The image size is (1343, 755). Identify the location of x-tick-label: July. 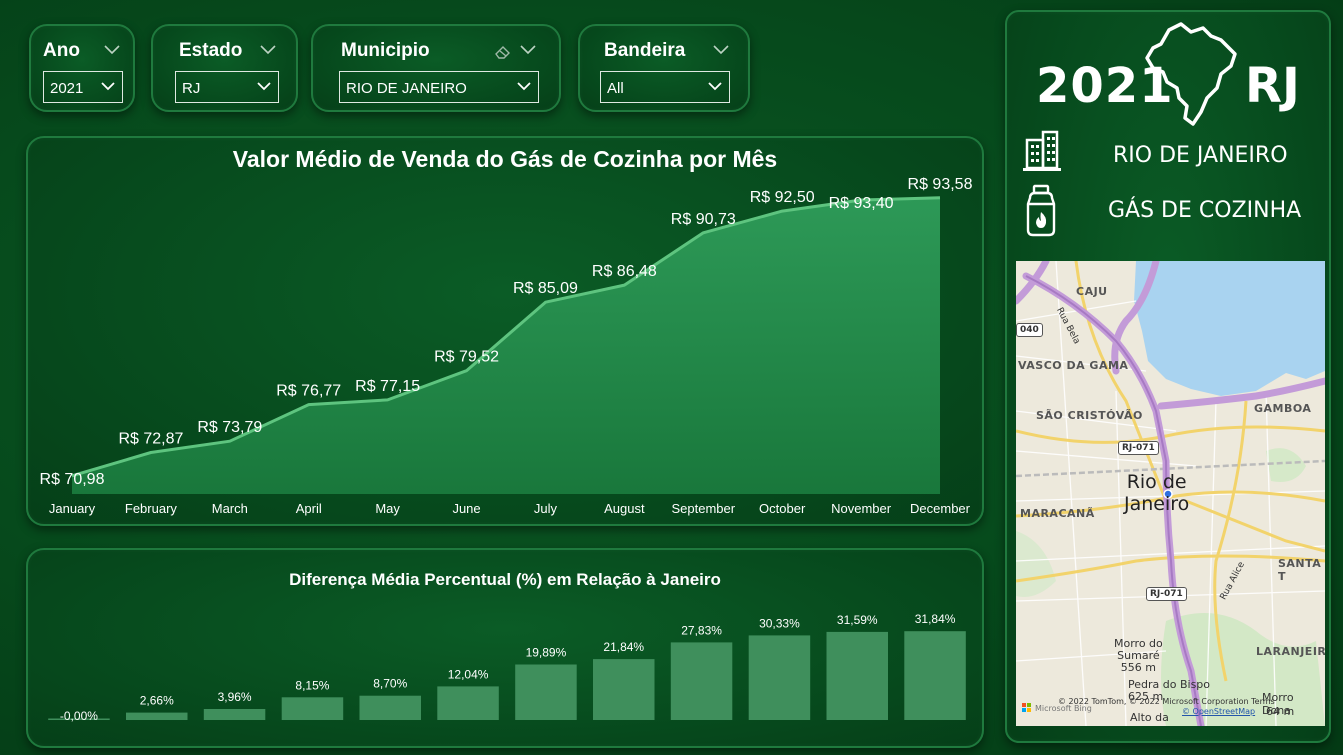
(546, 508).